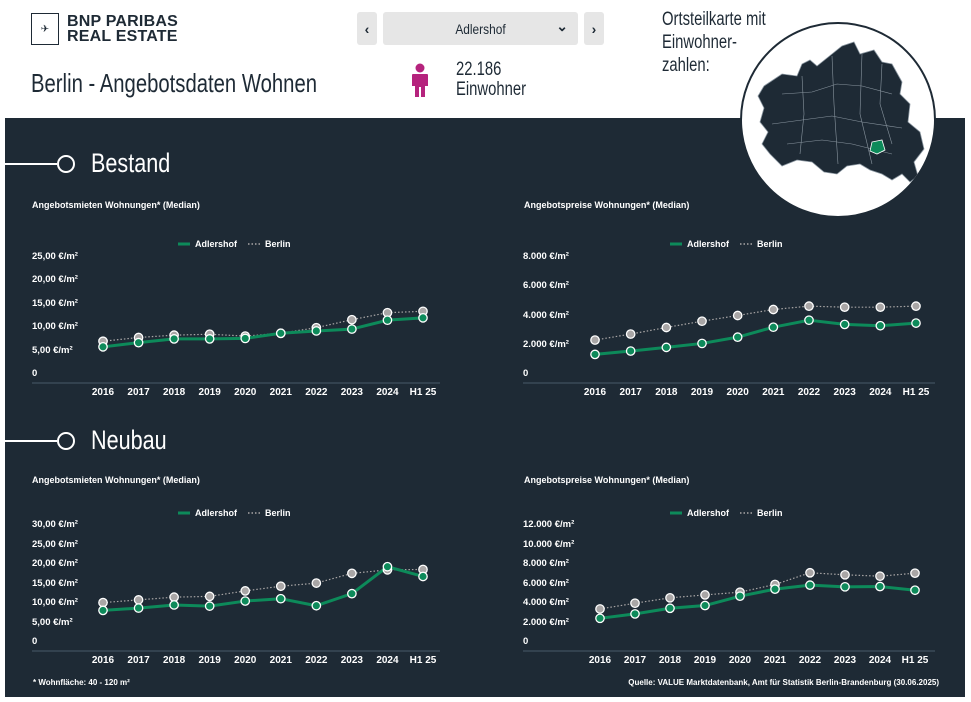 This screenshot has height=702, width=971. What do you see at coordinates (351, 392) in the screenshot?
I see `x-tick-label: 2023` at bounding box center [351, 392].